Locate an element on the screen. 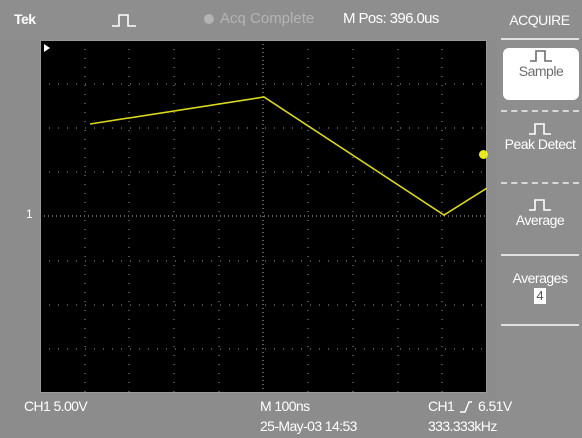  status-bar: Tek Acq Complete M Pos: 396.0us is located at coordinates (248, 20).